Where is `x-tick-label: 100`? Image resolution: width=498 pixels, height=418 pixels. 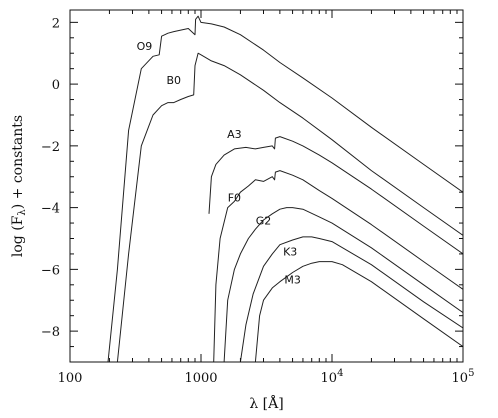 x-tick-label: 100 is located at coordinates (70, 378).